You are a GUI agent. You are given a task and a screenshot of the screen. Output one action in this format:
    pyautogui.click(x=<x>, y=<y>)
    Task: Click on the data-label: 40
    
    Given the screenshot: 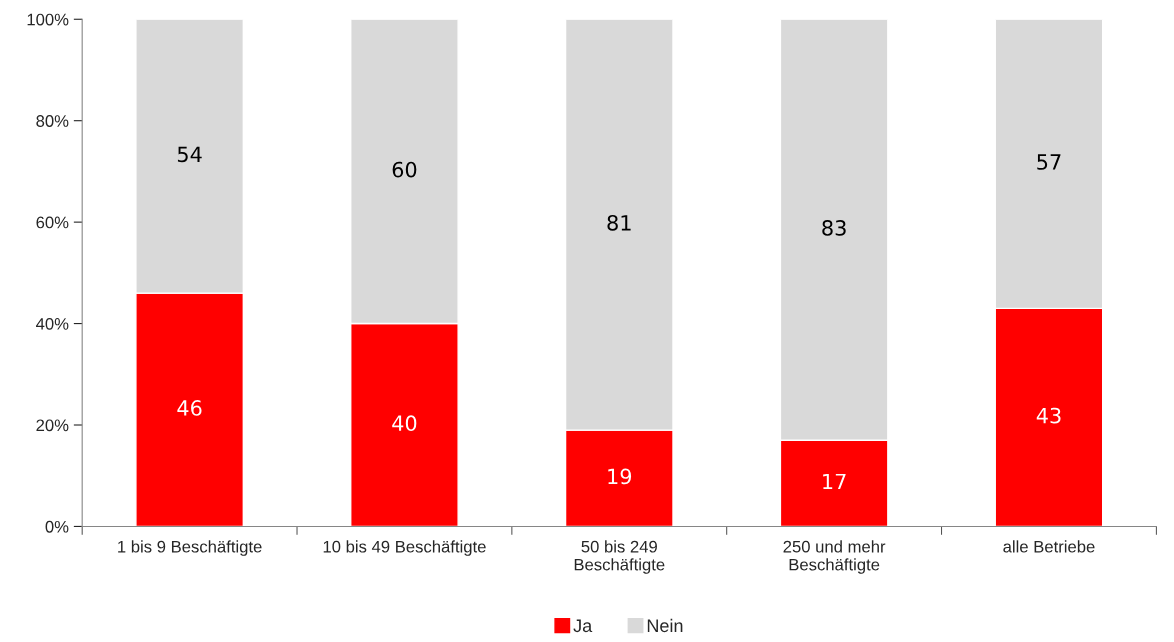 What is the action you would take?
    pyautogui.click(x=404, y=423)
    